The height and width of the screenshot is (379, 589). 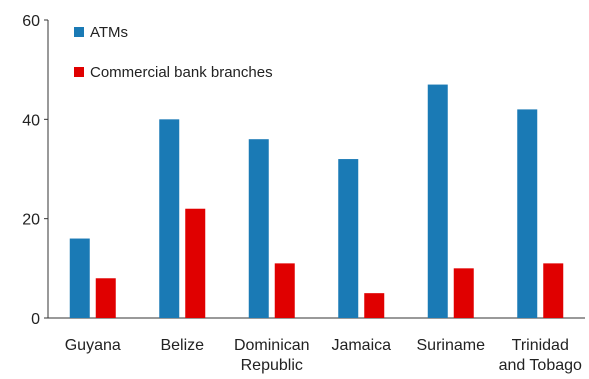 I want to click on x-tick-label: Jamaica, so click(x=361, y=345).